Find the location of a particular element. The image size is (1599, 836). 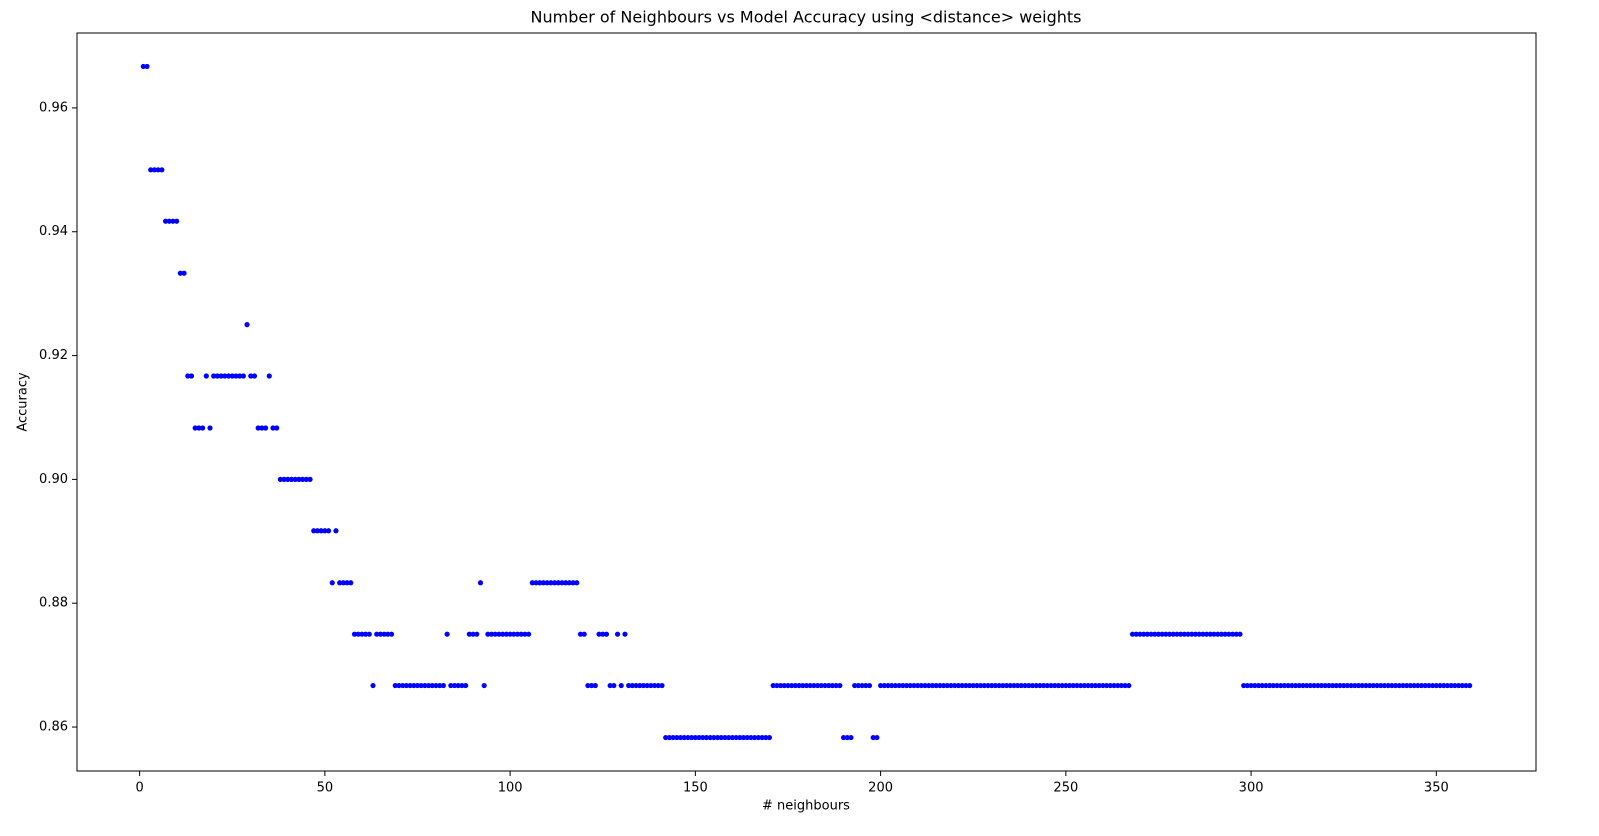

x-tick-label: 200 is located at coordinates (880, 788).